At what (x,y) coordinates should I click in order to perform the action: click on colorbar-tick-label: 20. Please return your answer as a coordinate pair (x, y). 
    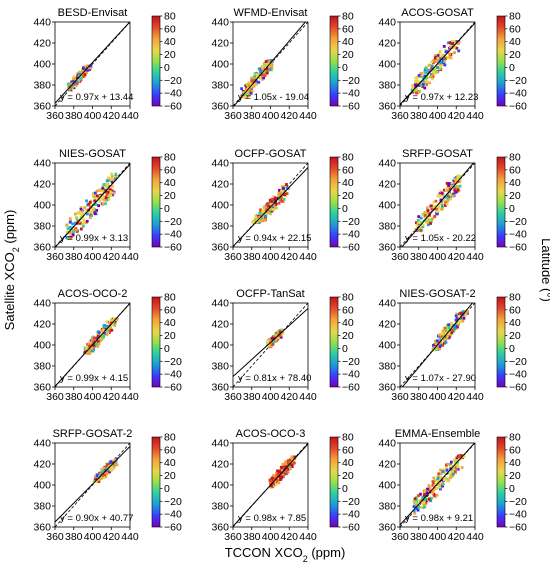
    Looking at the image, I should click on (515, 55).